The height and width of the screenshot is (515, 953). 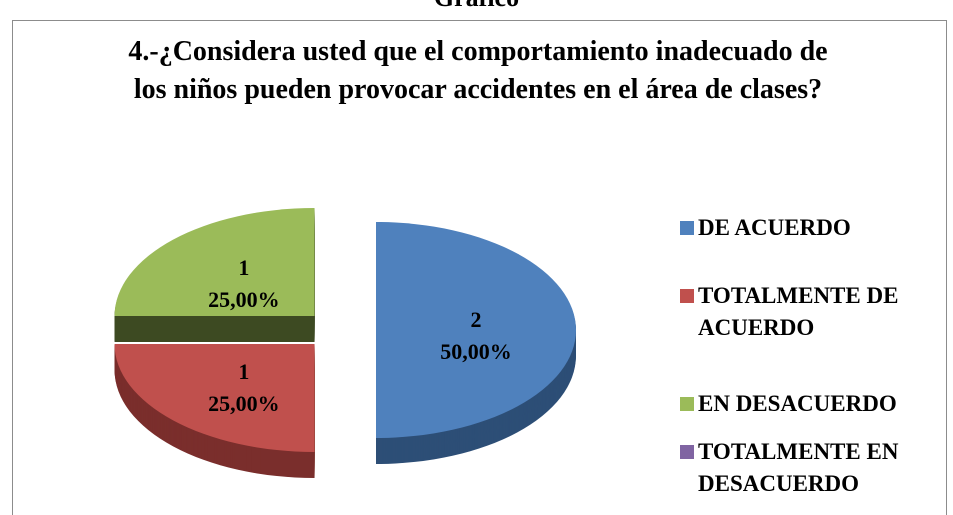 I want to click on legend-item: EN DESACUERDO, so click(x=807, y=404).